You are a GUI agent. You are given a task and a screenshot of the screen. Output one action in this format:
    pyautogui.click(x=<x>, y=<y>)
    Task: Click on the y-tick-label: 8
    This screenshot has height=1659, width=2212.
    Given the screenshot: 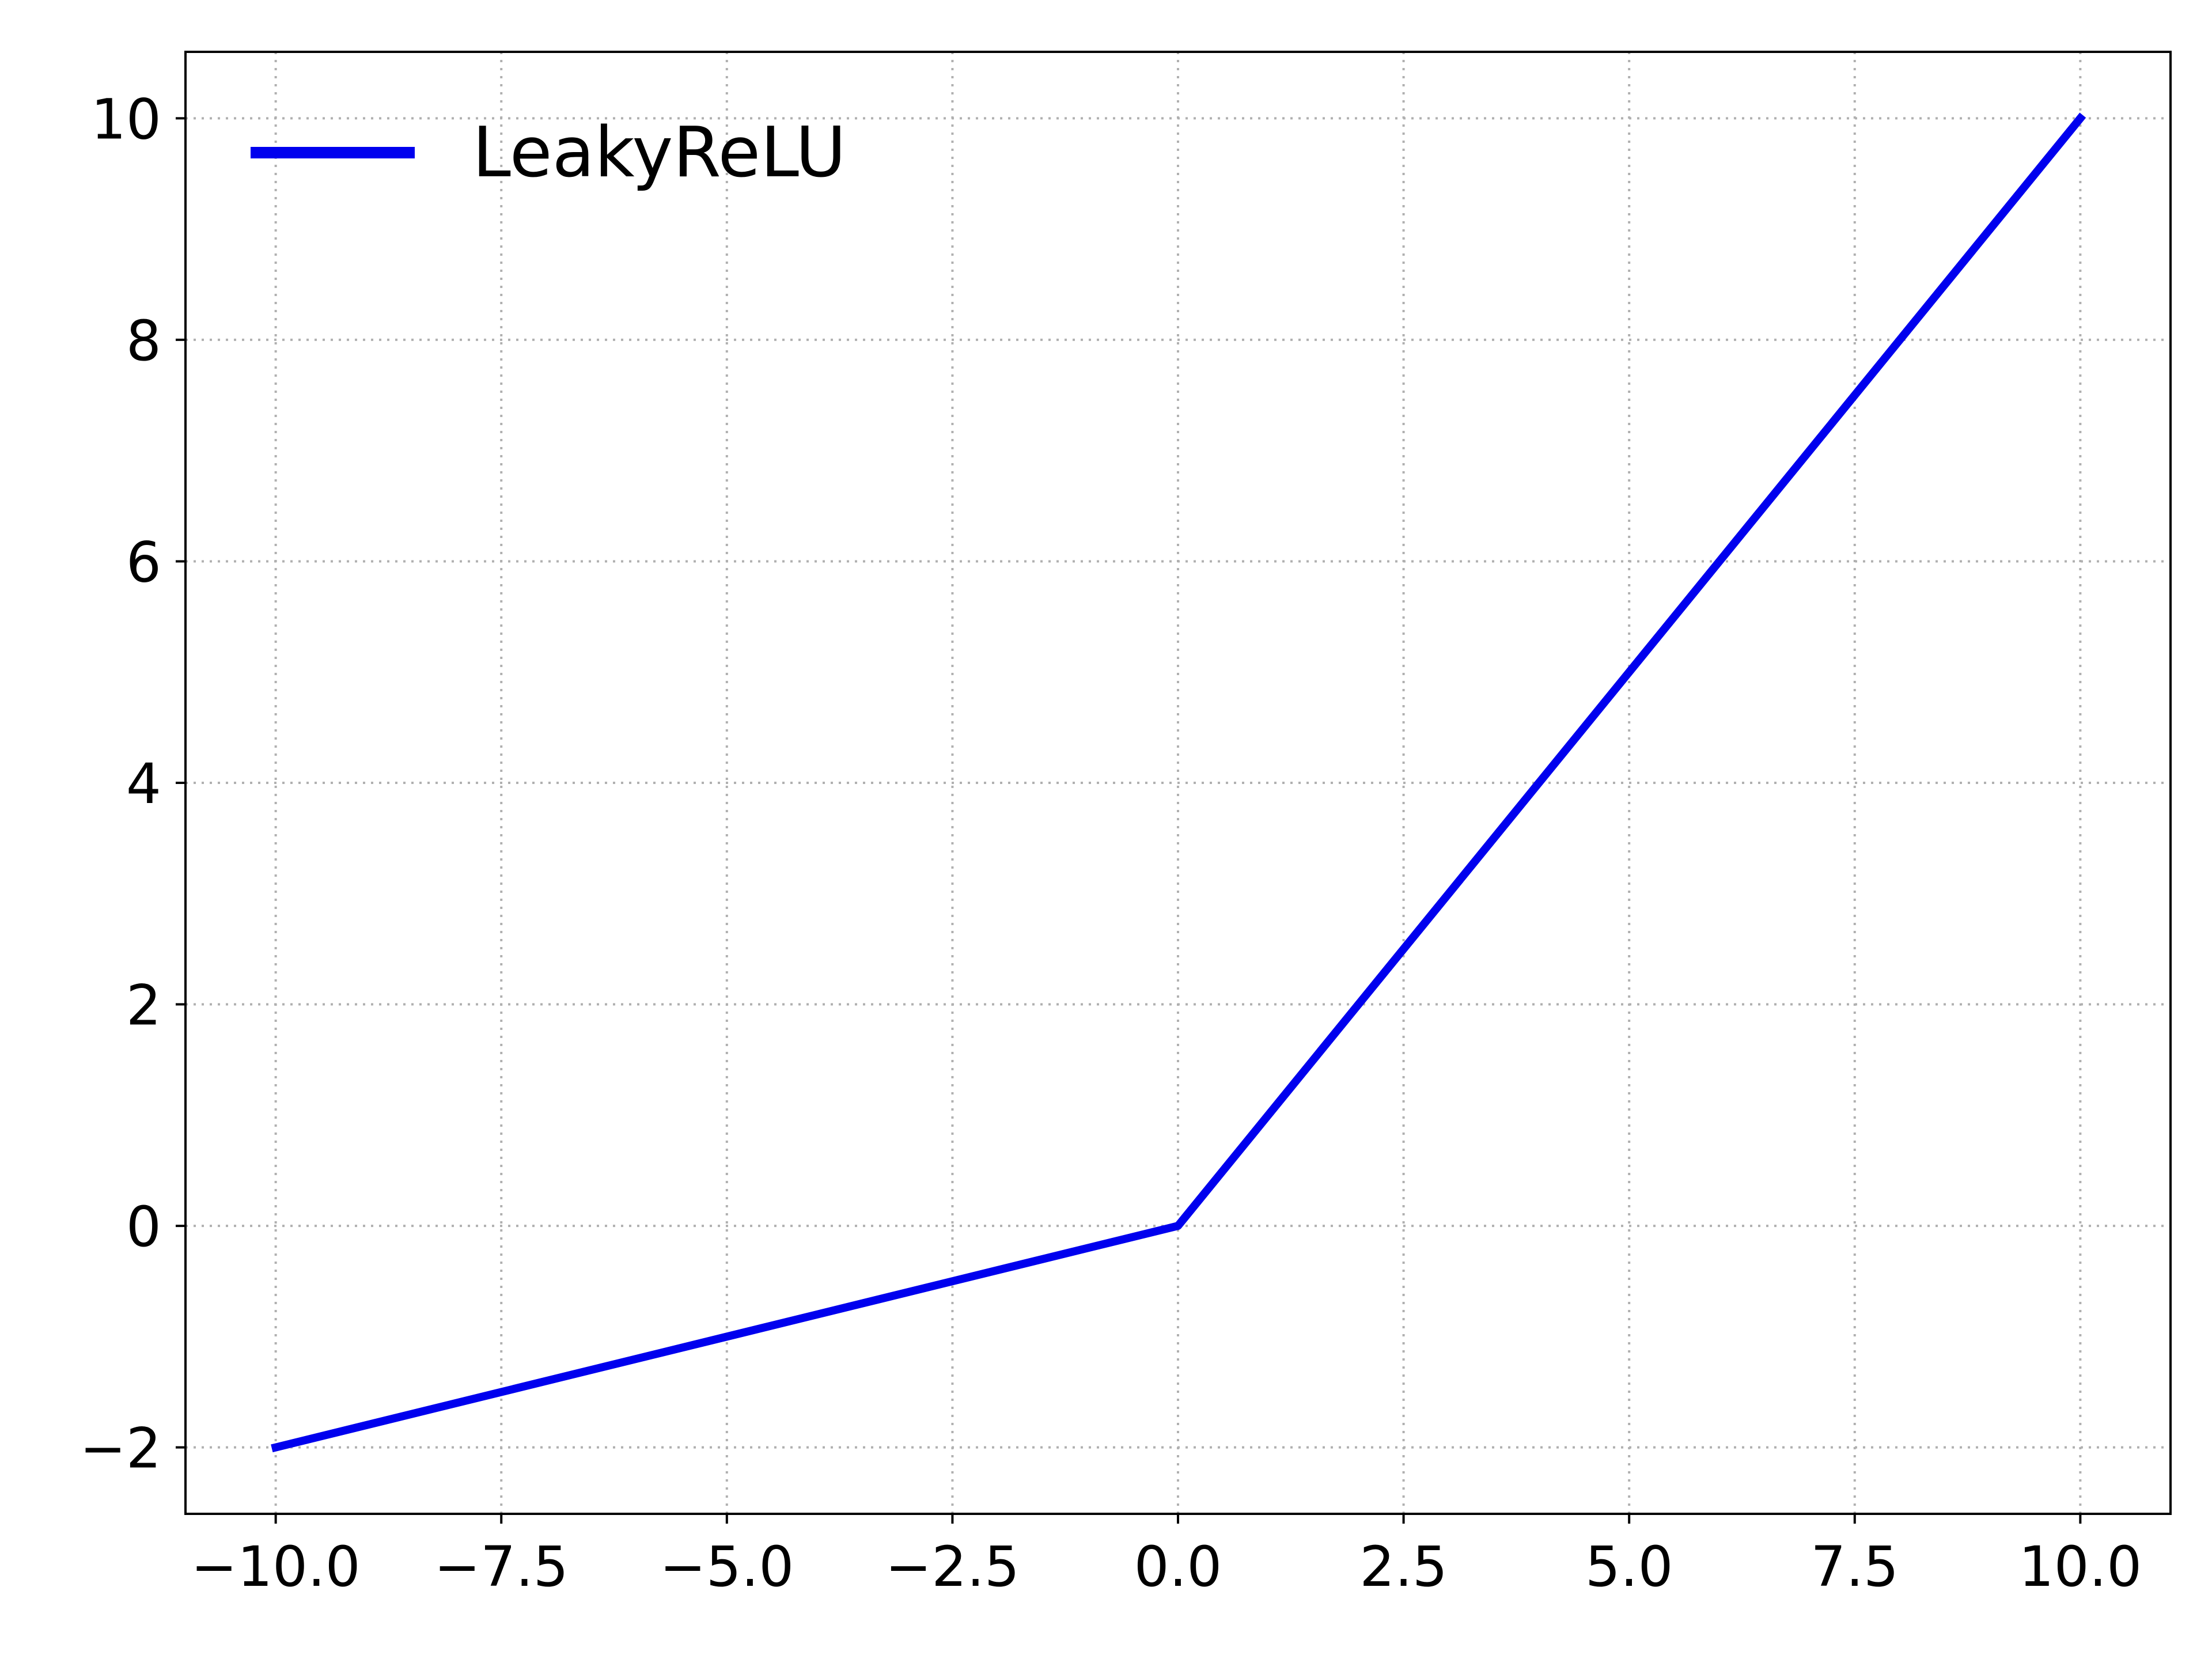 What is the action you would take?
    pyautogui.click(x=143, y=341)
    